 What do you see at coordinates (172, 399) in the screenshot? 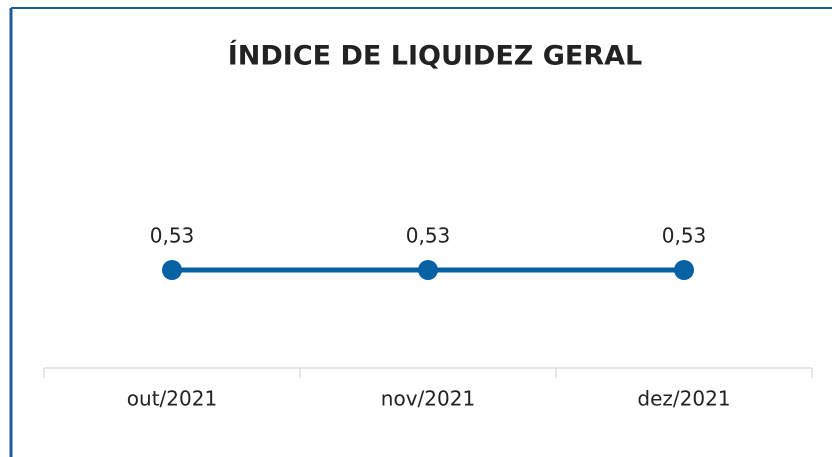
I see `x-tick-label: out/2021` at bounding box center [172, 399].